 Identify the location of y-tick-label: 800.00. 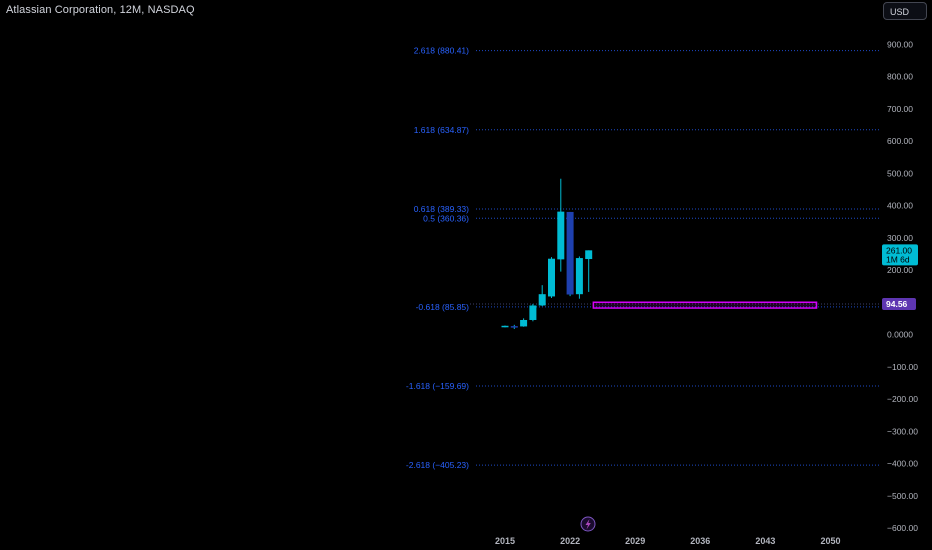
(900, 77).